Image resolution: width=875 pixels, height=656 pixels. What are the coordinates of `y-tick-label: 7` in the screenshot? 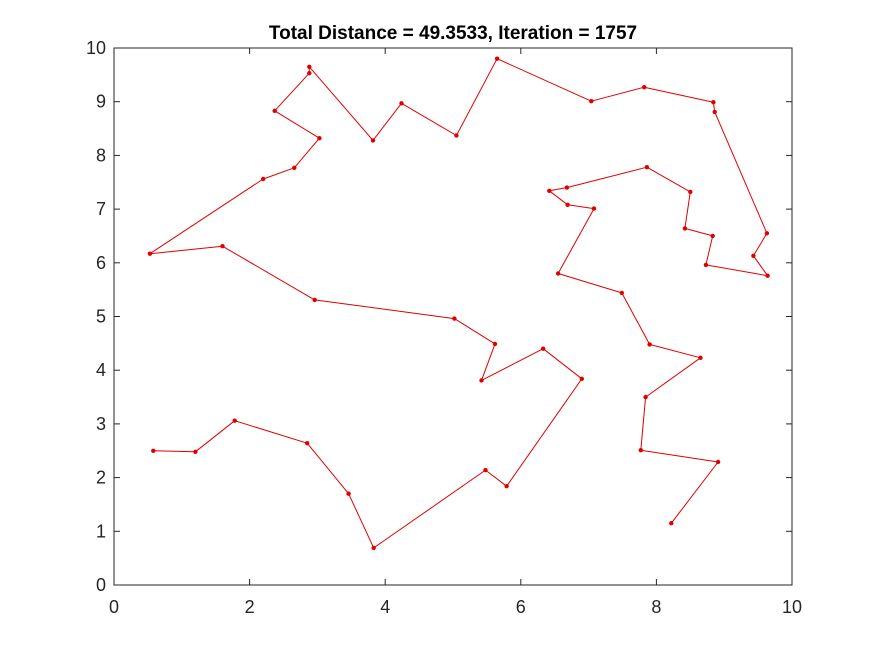 It's located at (101, 209).